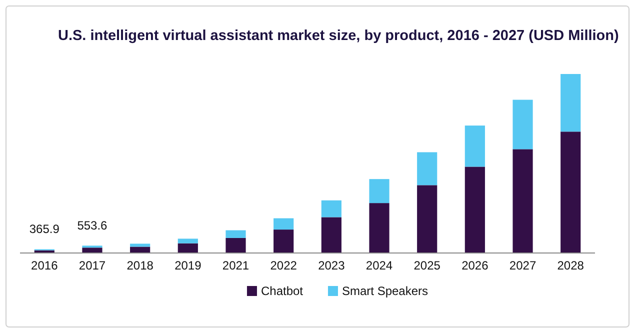 This screenshot has width=635, height=333. Describe the element at coordinates (44, 229) in the screenshot. I see `annotation: 365.9` at that location.